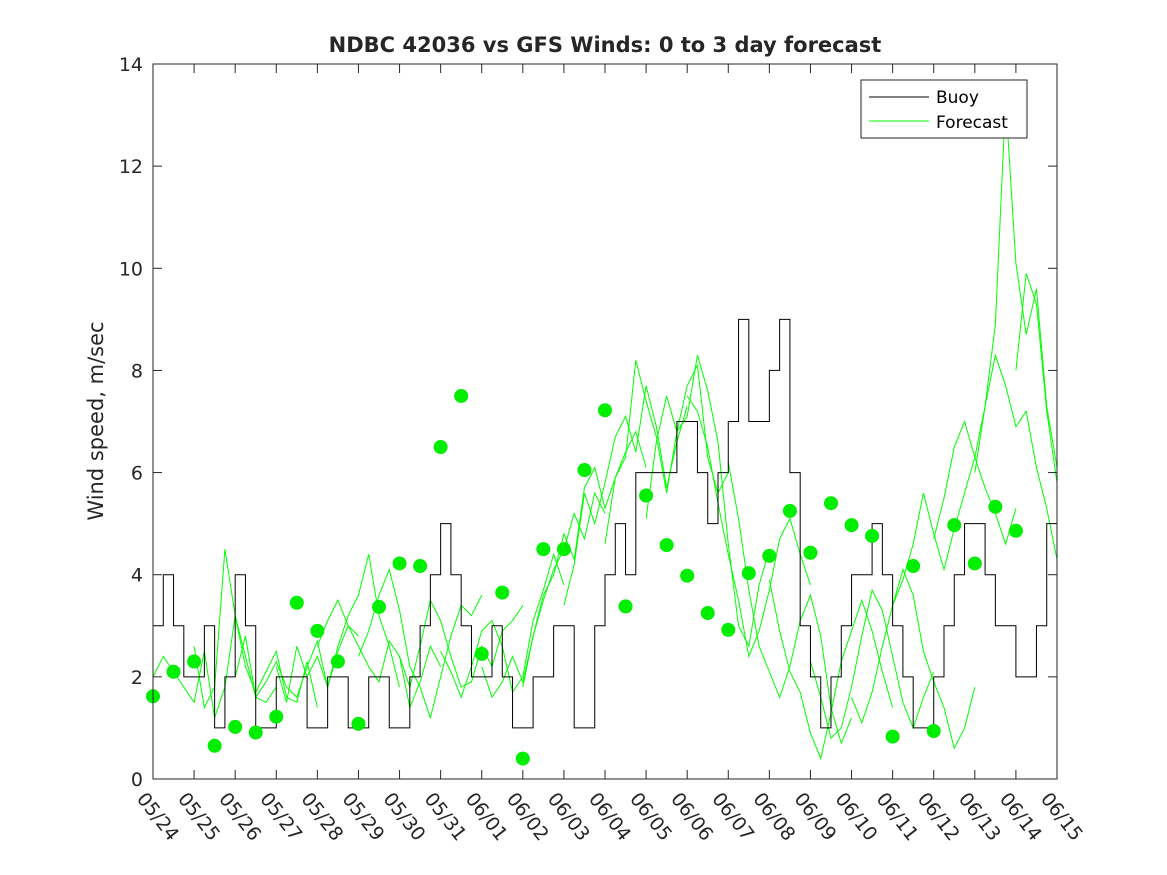 The image size is (1167, 875). I want to click on y-tick-label-4: 8, so click(137, 371).